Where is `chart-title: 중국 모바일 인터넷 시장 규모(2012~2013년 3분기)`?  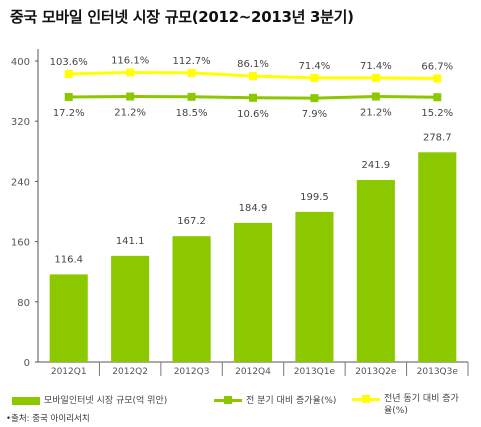
chart-title: 중국 모바일 인터넷 시장 규모(2012~2013년 3분기) is located at coordinates (182, 17).